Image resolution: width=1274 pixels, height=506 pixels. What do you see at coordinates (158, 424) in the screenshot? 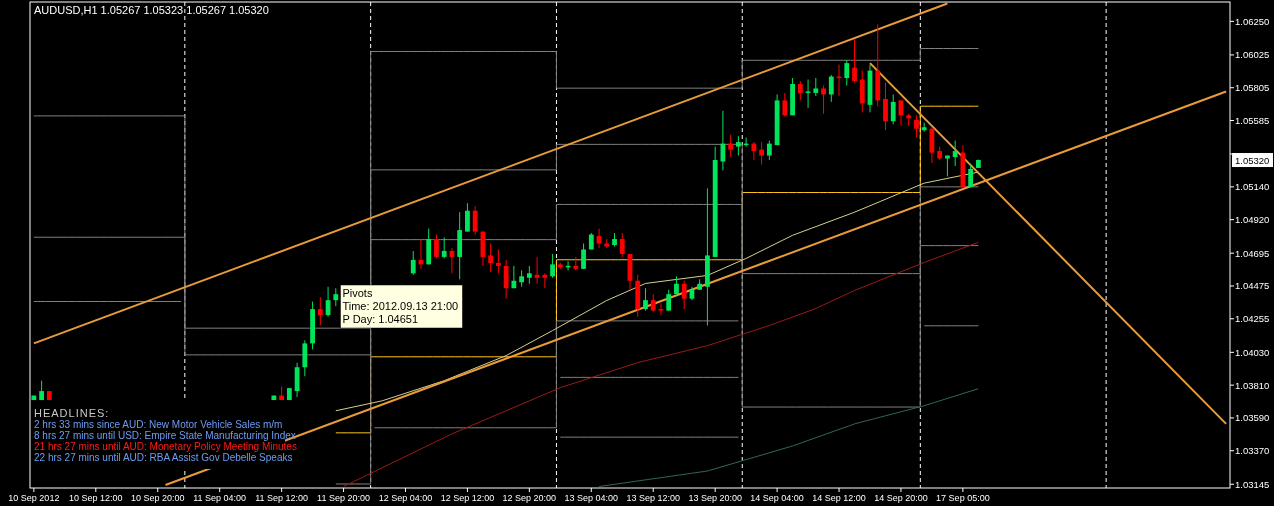
I see `annotation: 2 hrs 33 mins since AUD: New Motor Vehicle Sales m/m` at bounding box center [158, 424].